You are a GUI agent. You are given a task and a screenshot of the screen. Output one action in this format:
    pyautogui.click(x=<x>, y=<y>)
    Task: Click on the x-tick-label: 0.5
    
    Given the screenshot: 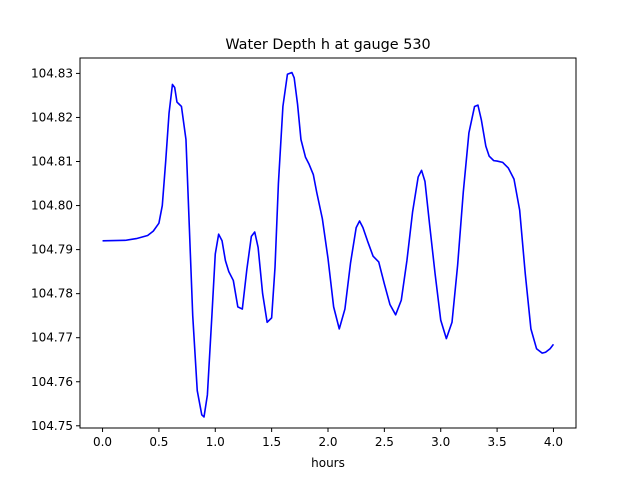 What is the action you would take?
    pyautogui.click(x=158, y=442)
    